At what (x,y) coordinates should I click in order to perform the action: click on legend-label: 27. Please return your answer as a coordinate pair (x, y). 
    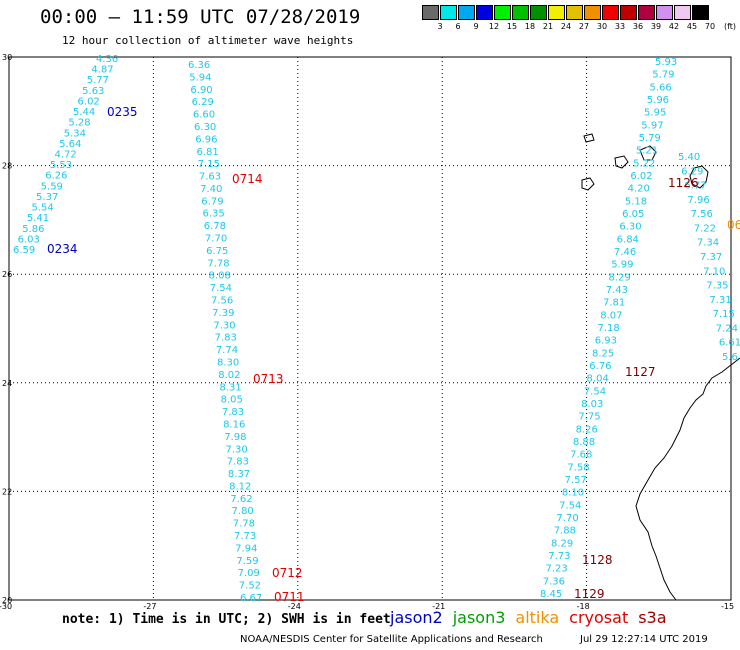
    Looking at the image, I should click on (584, 26).